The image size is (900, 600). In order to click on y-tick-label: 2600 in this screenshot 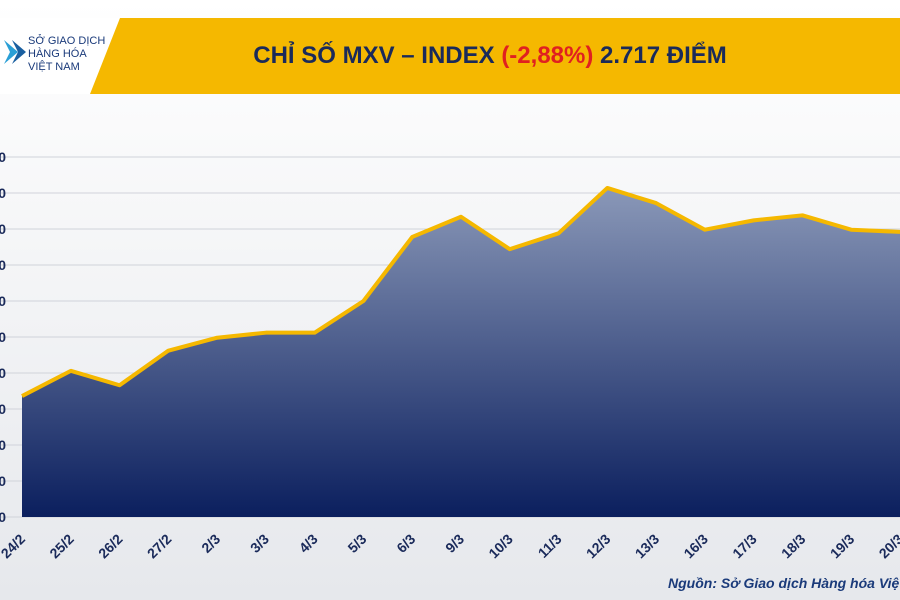, I will do `click(3, 301)`.